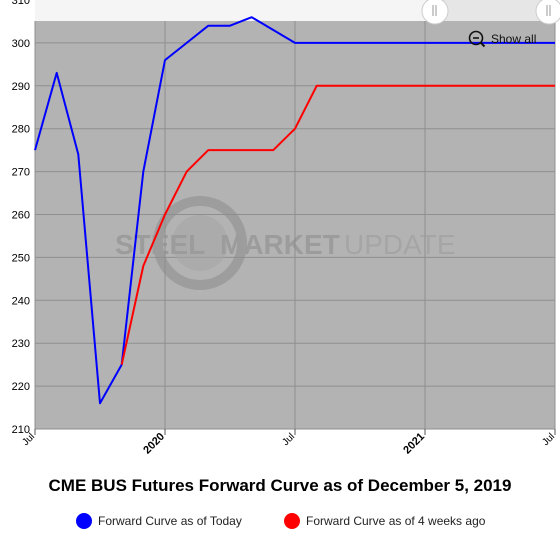  Describe the element at coordinates (21, 258) in the screenshot. I see `y-tick-label: 250` at that location.